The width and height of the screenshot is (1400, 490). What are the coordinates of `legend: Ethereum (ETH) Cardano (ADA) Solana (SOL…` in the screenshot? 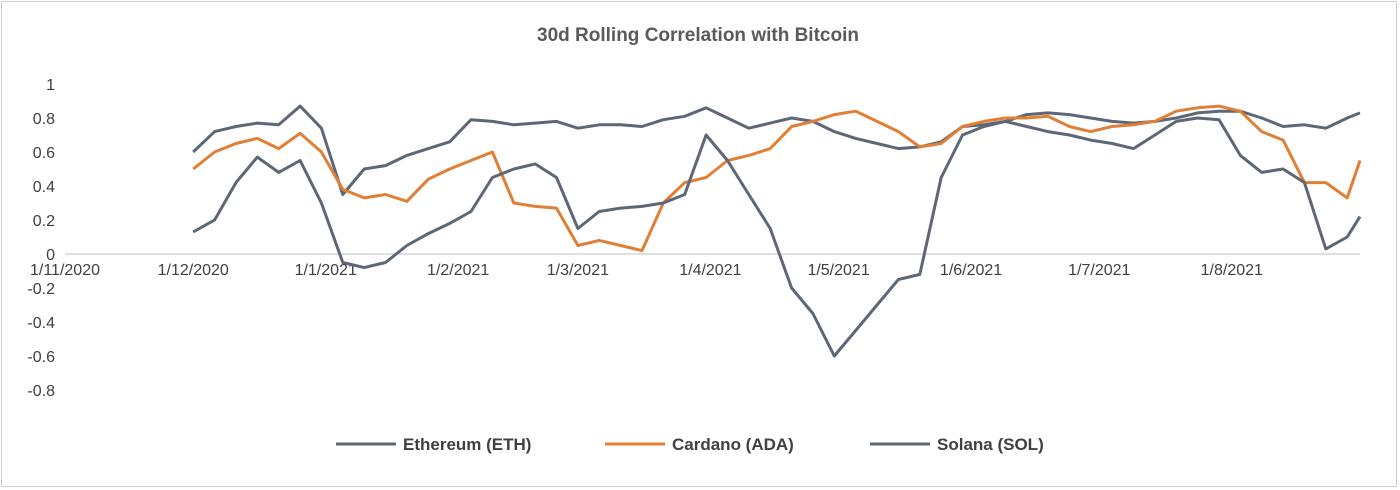 It's located at (690, 444).